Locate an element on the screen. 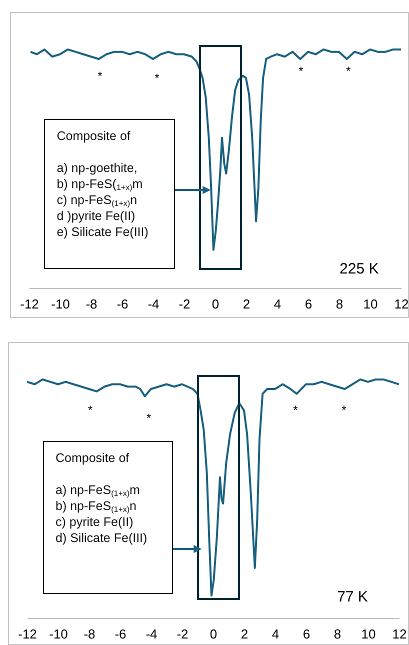  annotation: b) np-FeS($_{1+x)}$m is located at coordinates (100, 184).